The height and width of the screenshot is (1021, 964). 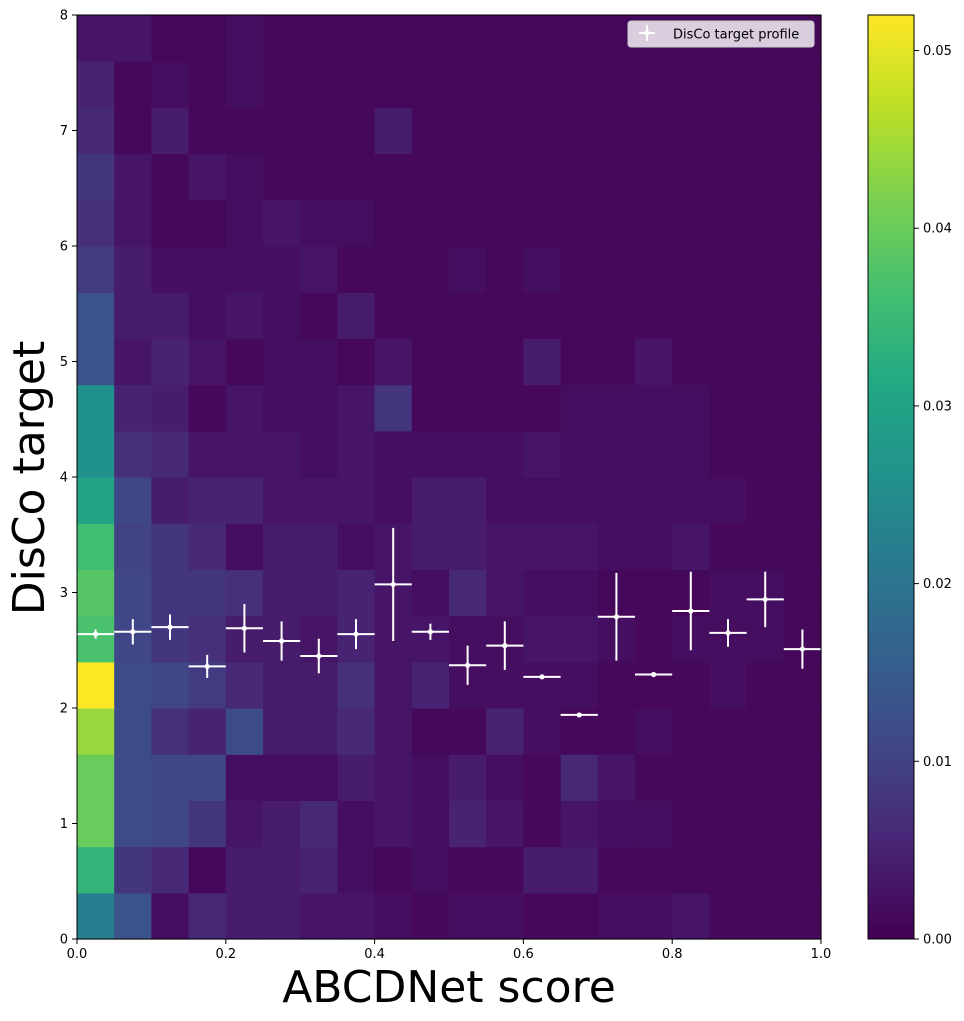 What do you see at coordinates (225, 954) in the screenshot?
I see `x-tick-label: 0.2` at bounding box center [225, 954].